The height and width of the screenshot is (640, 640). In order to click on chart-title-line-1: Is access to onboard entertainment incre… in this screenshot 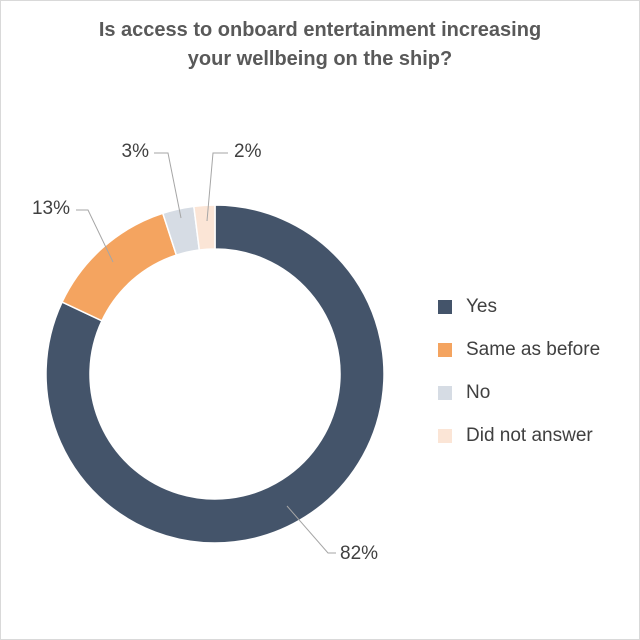, I will do `click(320, 30)`.